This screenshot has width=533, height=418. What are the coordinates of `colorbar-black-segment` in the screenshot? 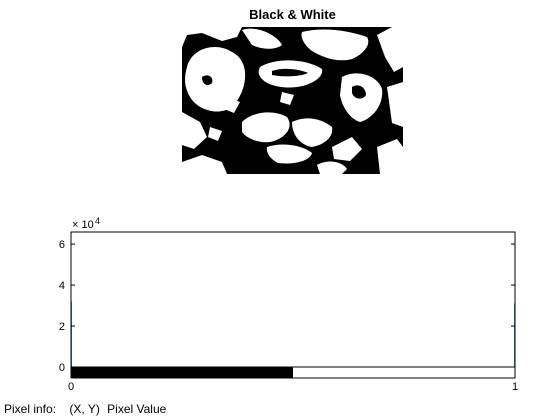 It's located at (182, 372).